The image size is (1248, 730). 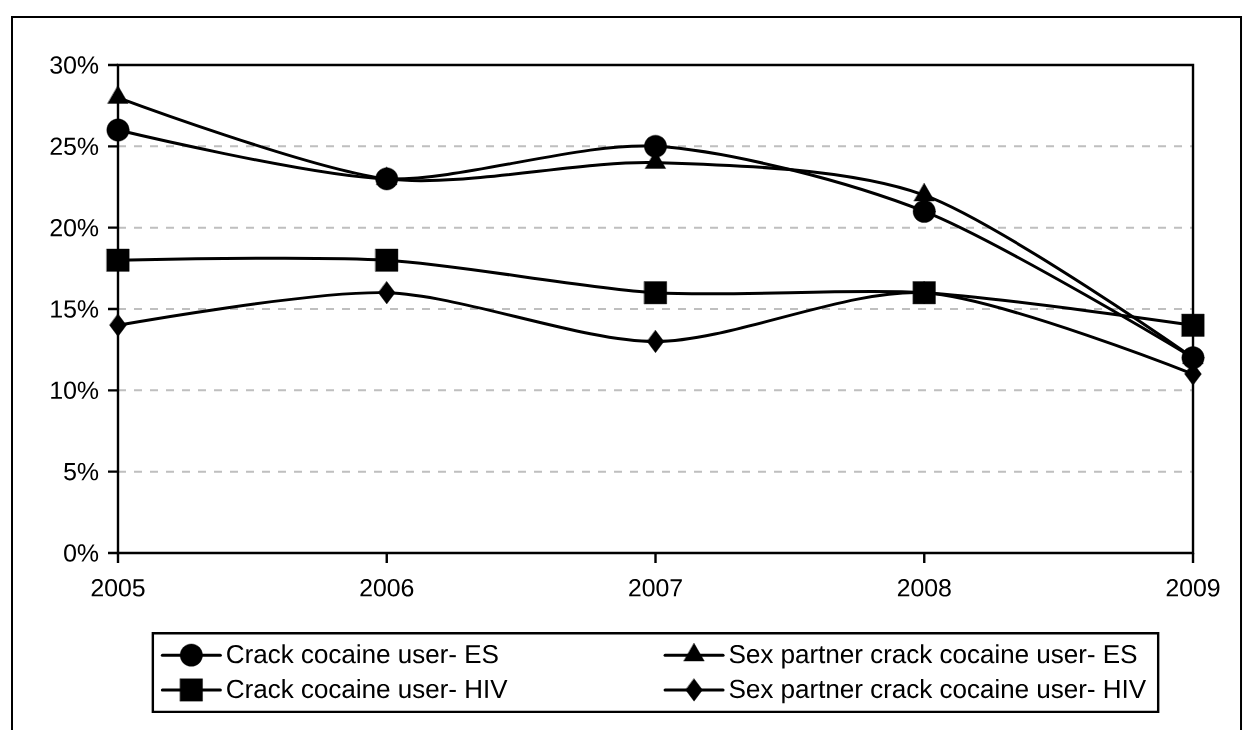 What do you see at coordinates (1193, 588) in the screenshot?
I see `x-tick-label: 2009` at bounding box center [1193, 588].